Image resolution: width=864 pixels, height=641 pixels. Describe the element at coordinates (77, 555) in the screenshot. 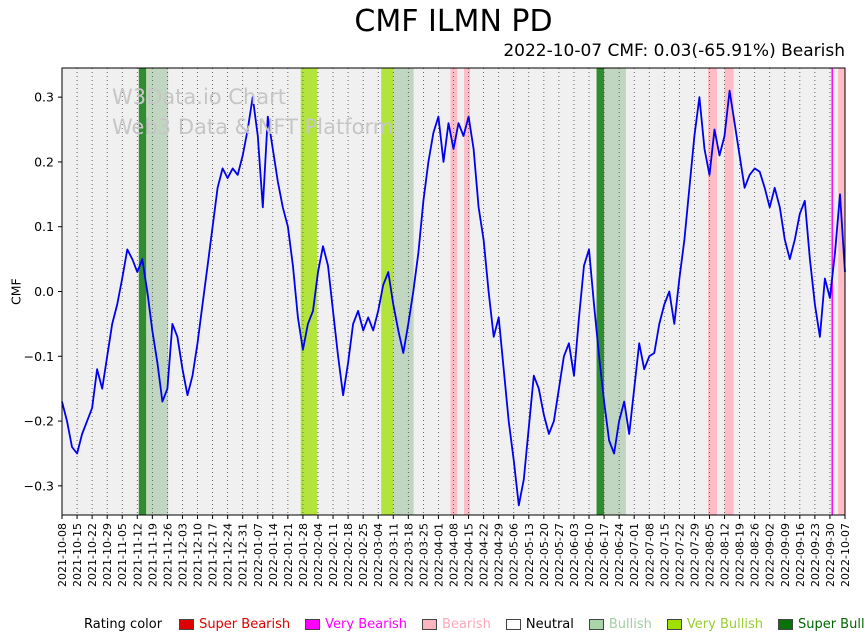

I see `x-tick-label: 2021-10-15` at that location.